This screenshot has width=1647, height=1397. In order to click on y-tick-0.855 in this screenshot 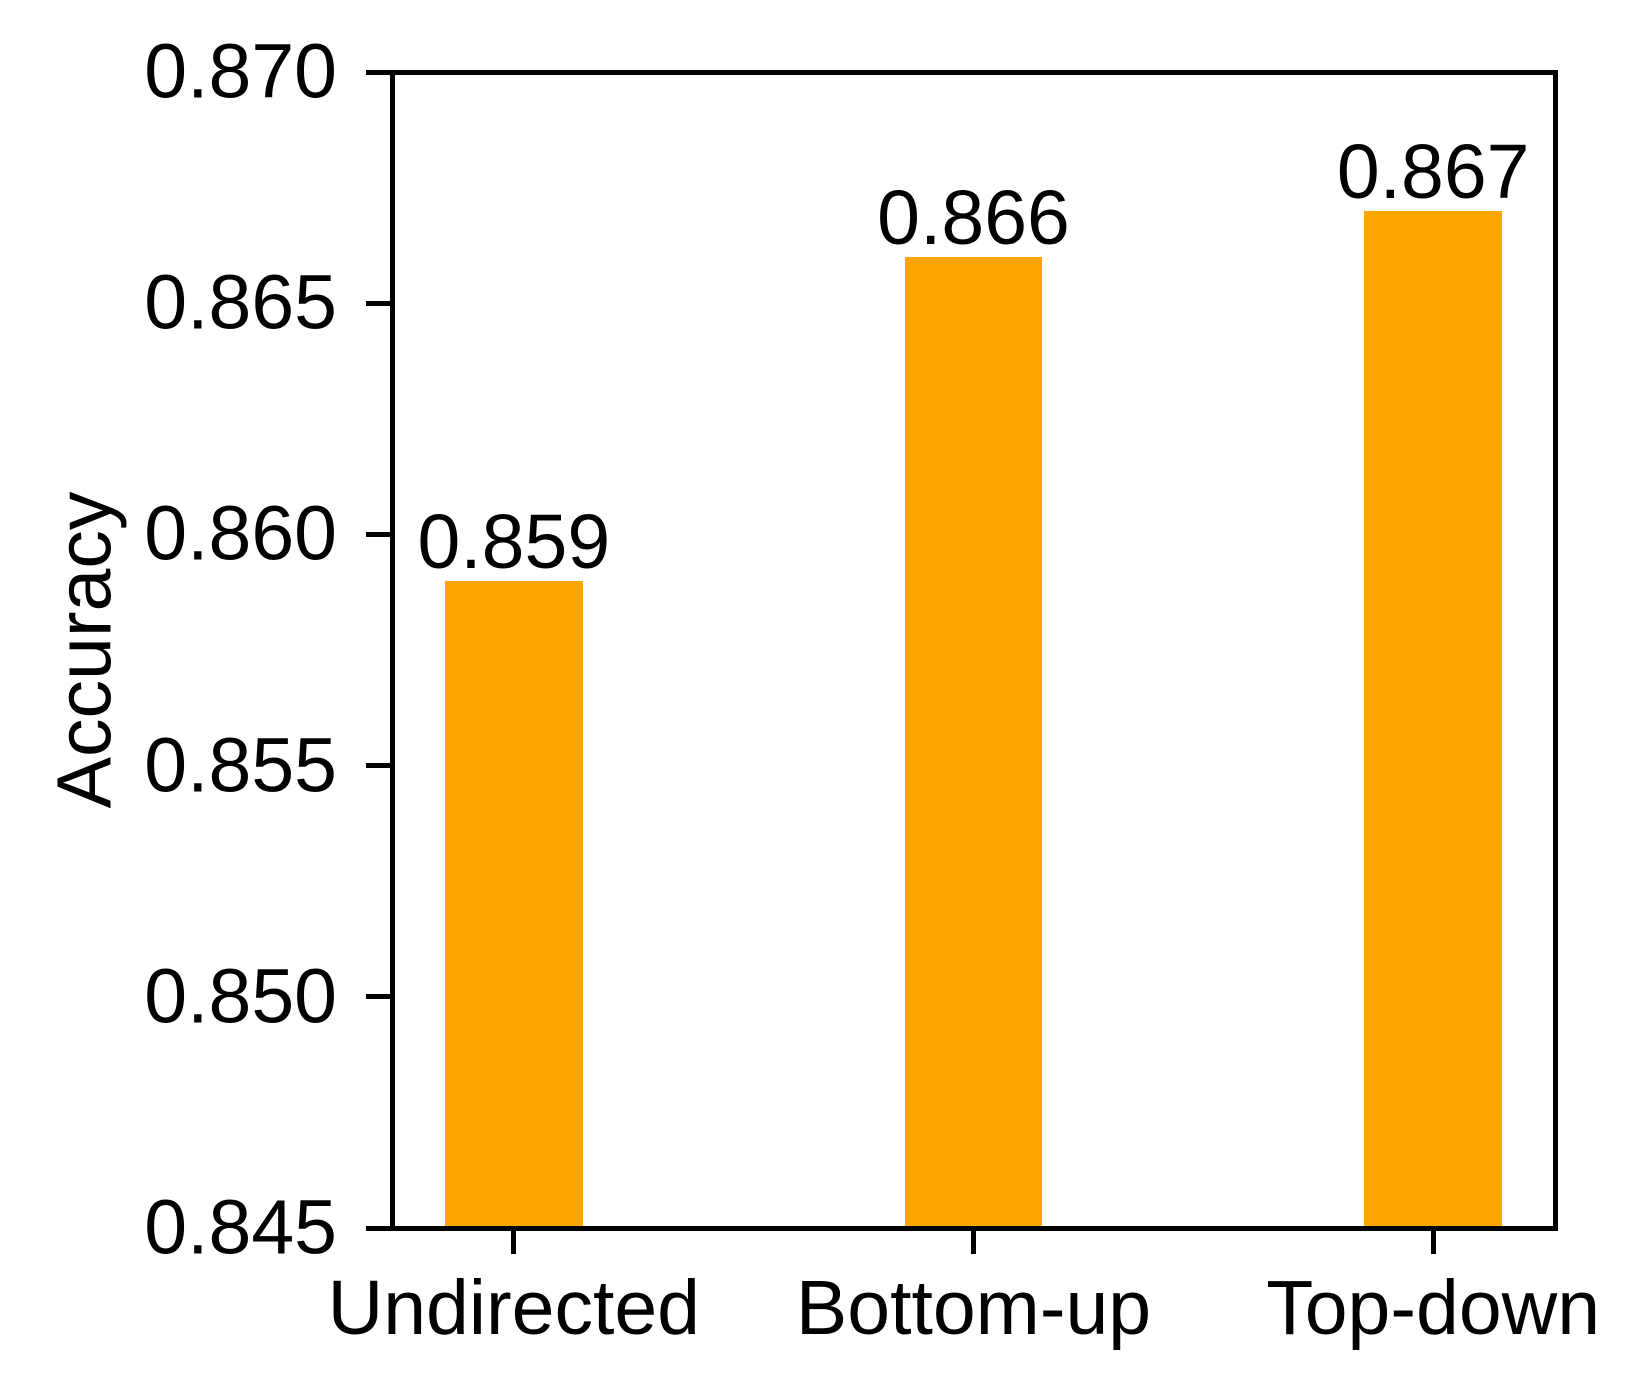, I will do `click(378, 766)`.